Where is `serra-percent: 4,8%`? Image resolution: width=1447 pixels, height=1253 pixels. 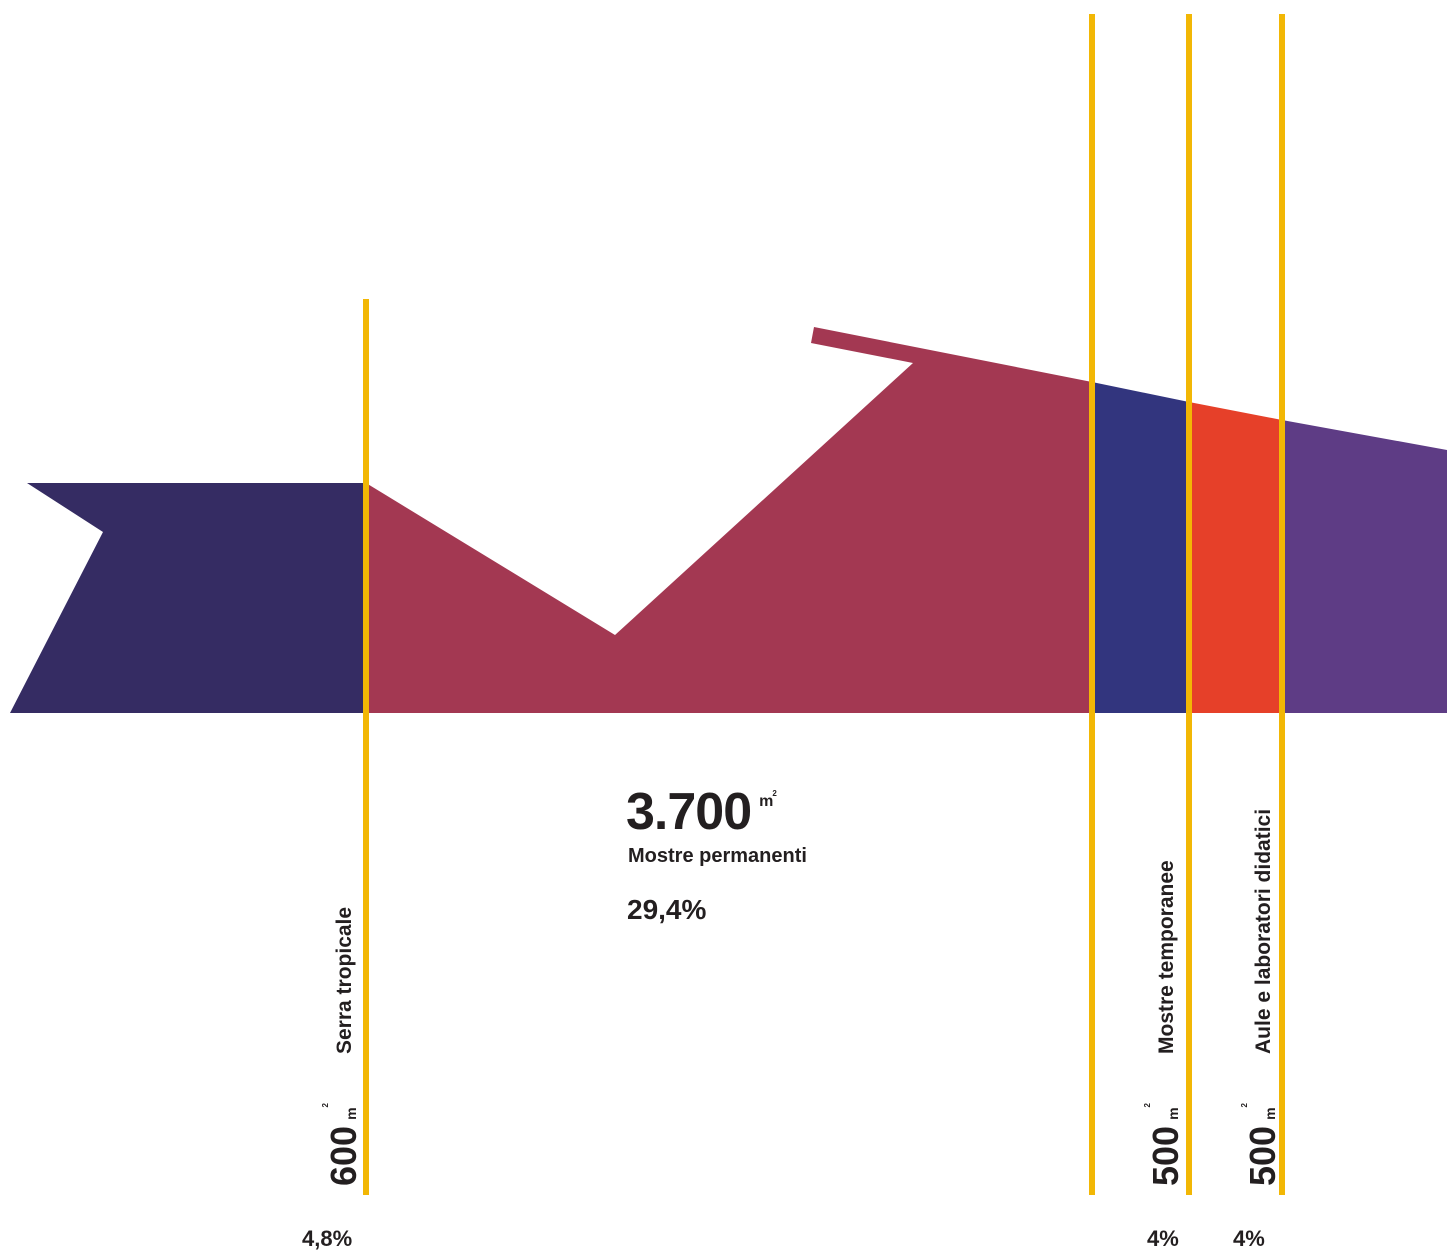 serra-percent: 4,8% is located at coordinates (327, 1238).